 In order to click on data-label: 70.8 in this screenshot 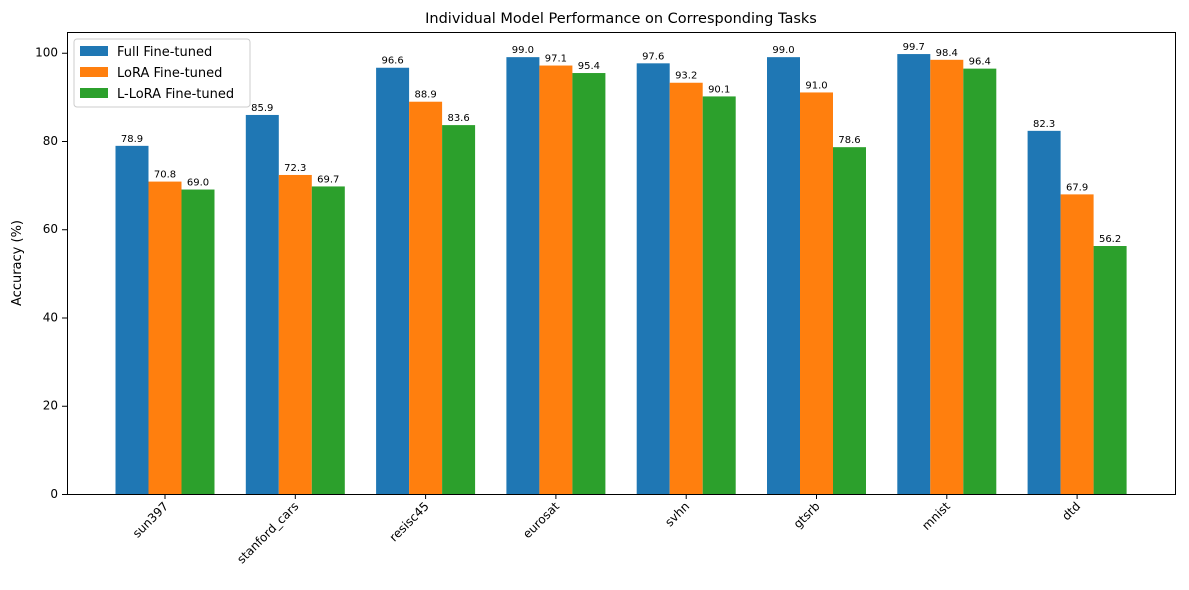, I will do `click(165, 175)`.